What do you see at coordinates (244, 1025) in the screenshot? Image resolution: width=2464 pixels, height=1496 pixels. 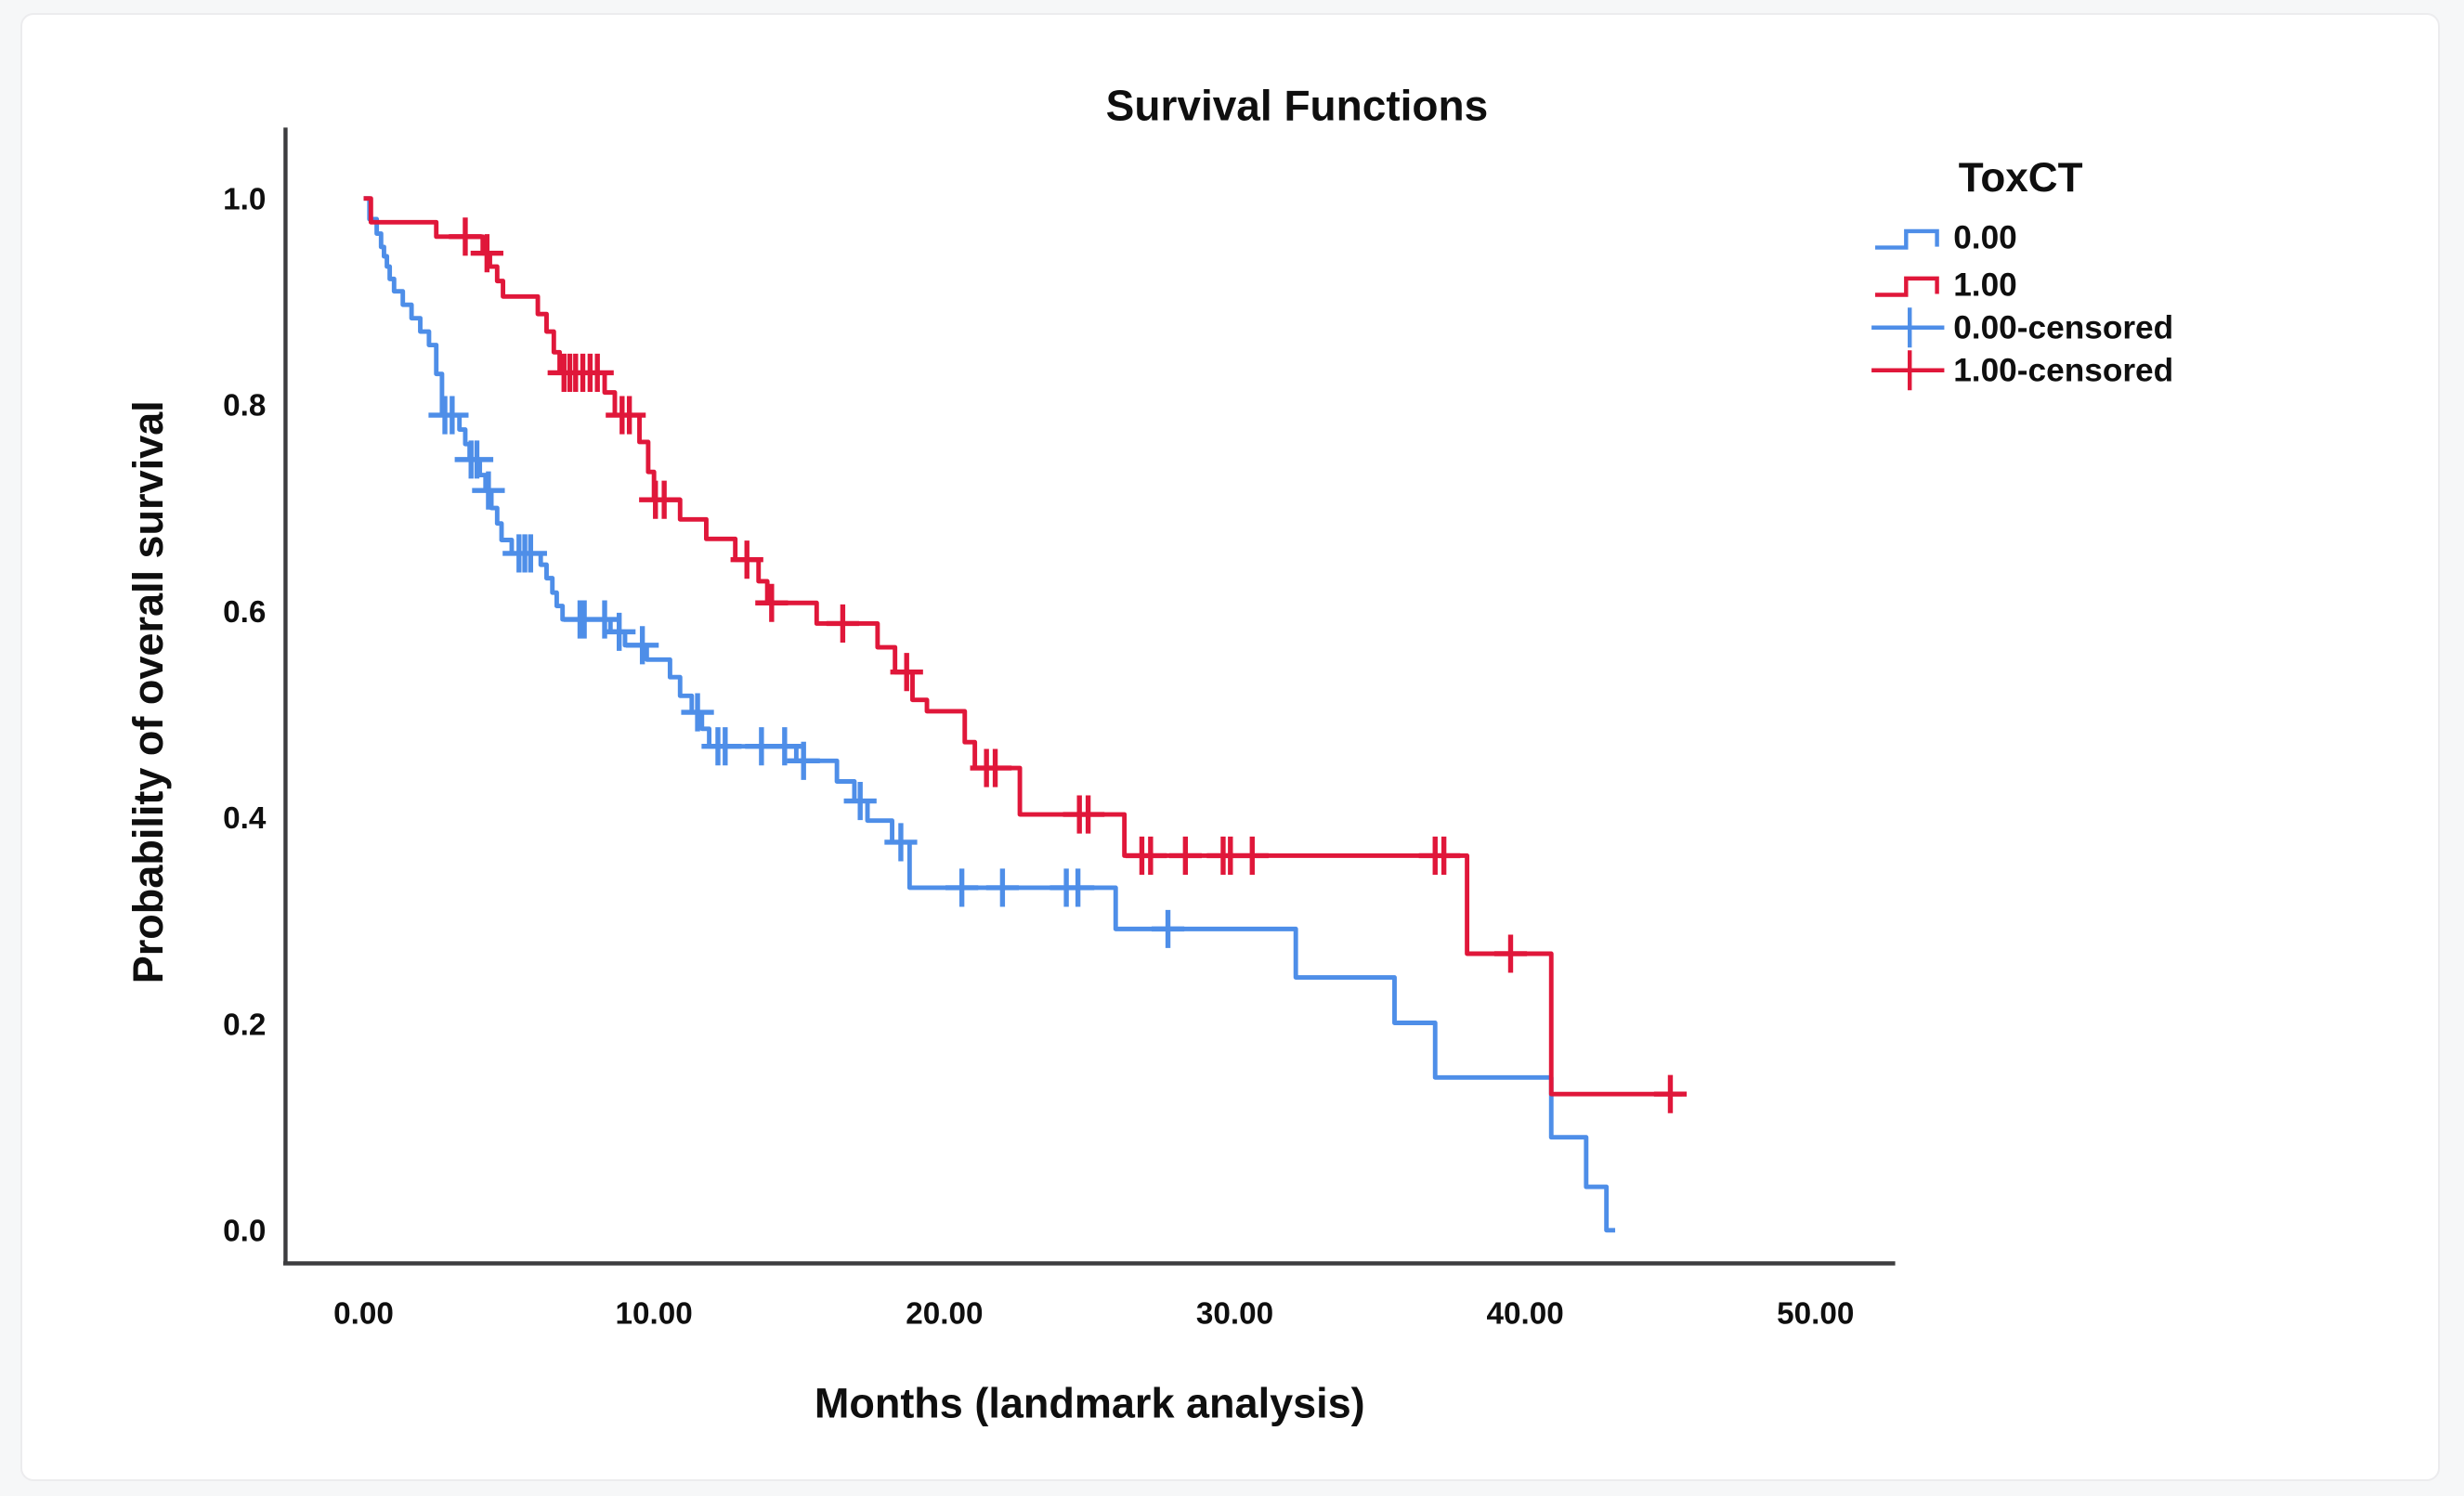 I see `y-tick-label: 0.2` at bounding box center [244, 1025].